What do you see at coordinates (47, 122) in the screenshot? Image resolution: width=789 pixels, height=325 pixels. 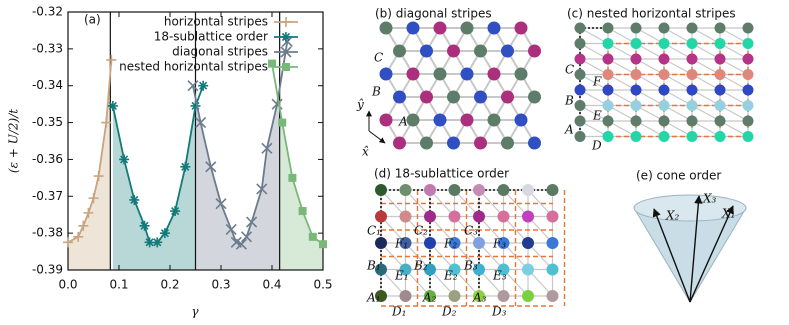 I see `y-tick-label: -0.35` at bounding box center [47, 122].